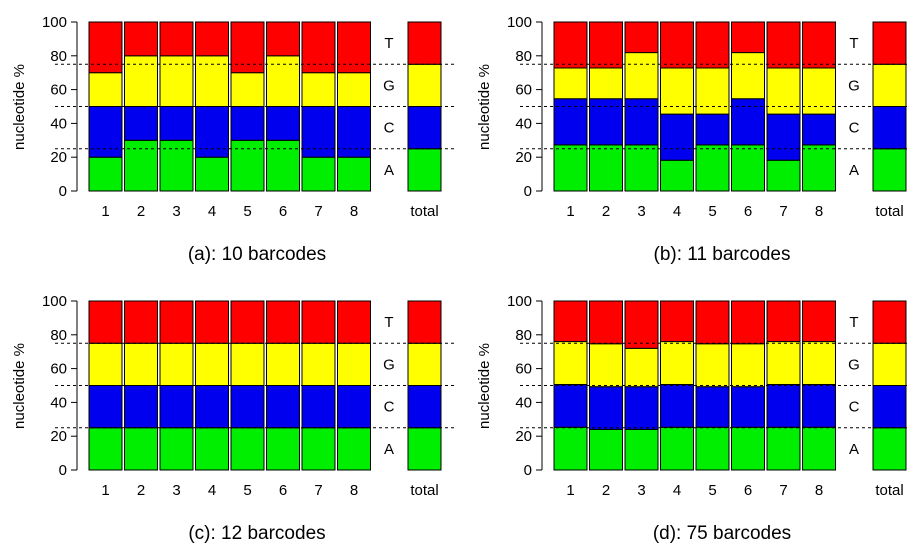  I want to click on x-tick-label-total: total, so click(424, 490).